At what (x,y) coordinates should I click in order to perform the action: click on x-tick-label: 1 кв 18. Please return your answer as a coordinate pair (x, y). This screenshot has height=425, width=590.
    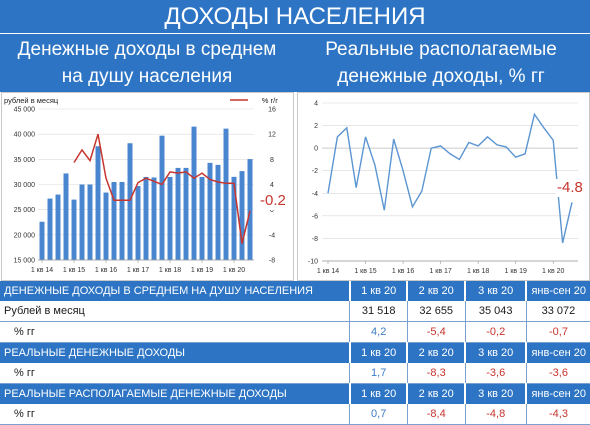
    Looking at the image, I should click on (170, 270).